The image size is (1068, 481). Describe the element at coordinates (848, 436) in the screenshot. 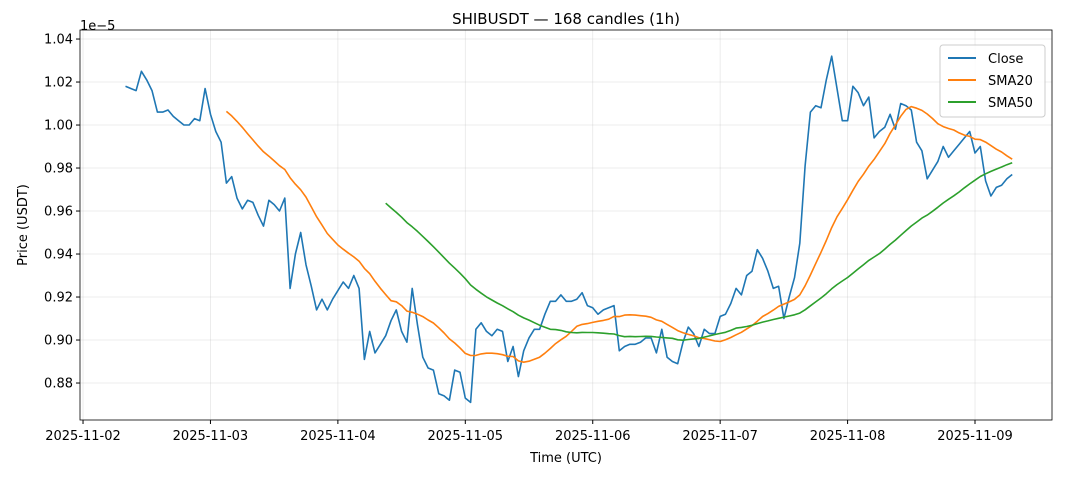

I see `x-tick-label: 2025-11-08` at that location.